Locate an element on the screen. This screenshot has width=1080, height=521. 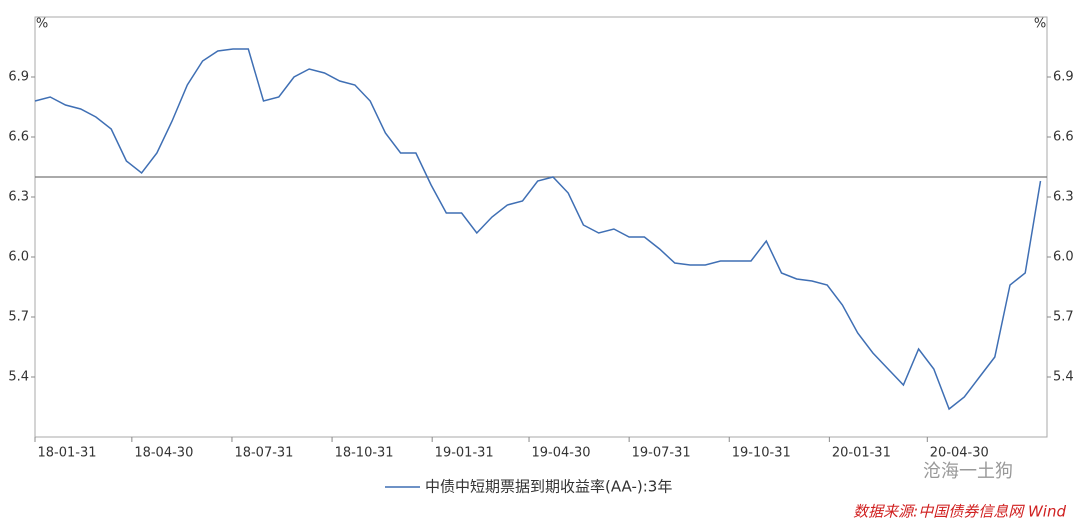
y2-tick-label: 6.6 is located at coordinates (1063, 137).